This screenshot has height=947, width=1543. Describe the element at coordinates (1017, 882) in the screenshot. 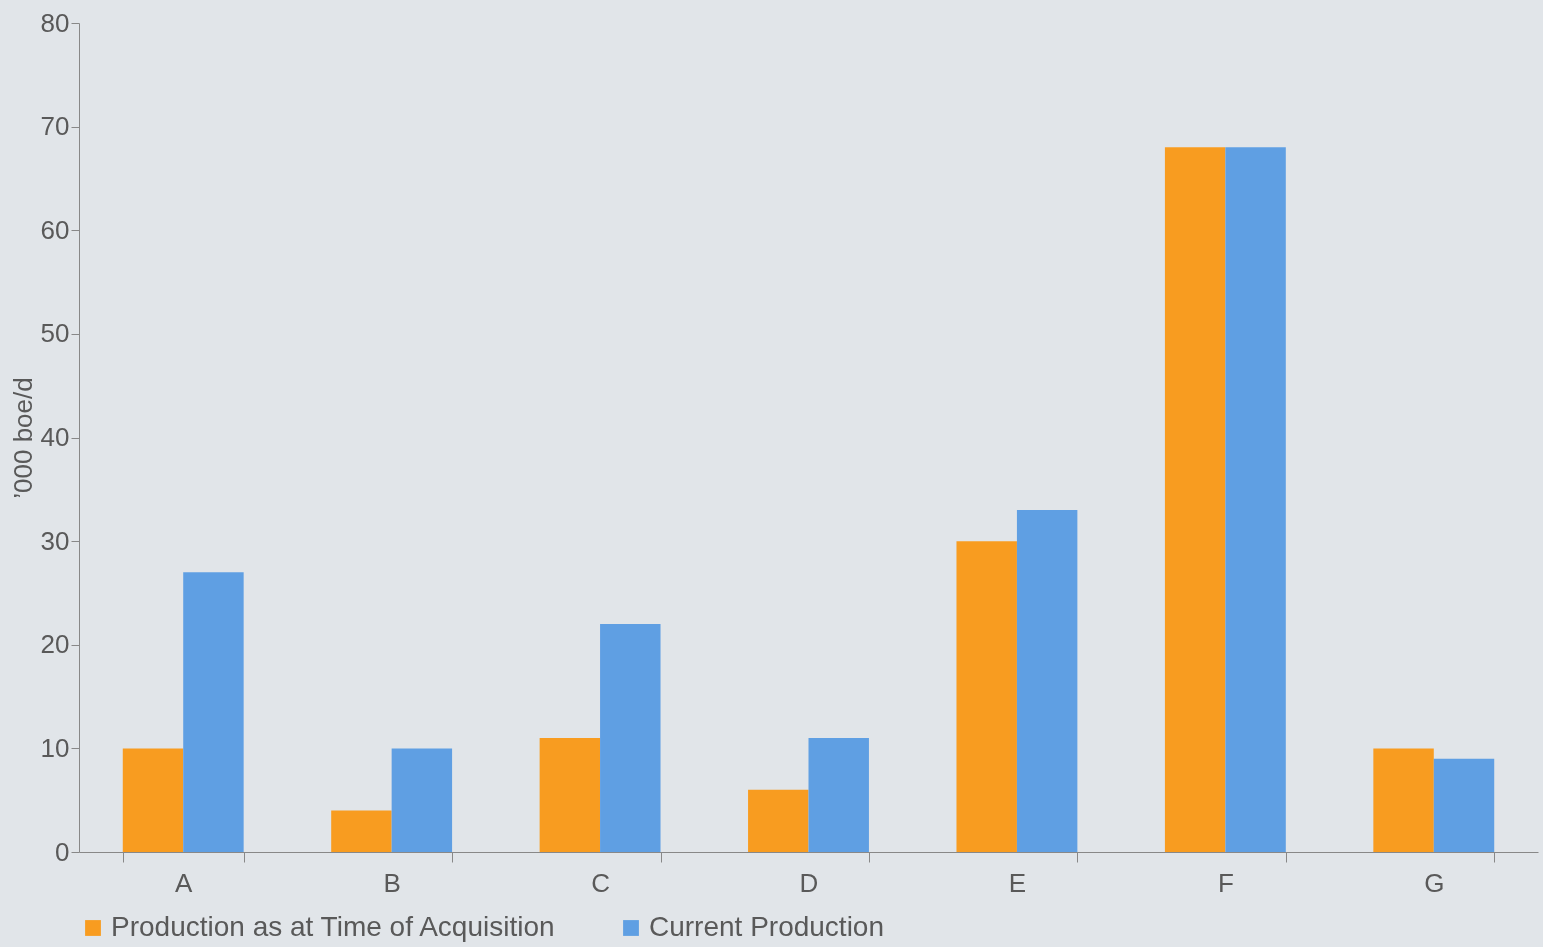

I see `x-tick-label: E` at that location.